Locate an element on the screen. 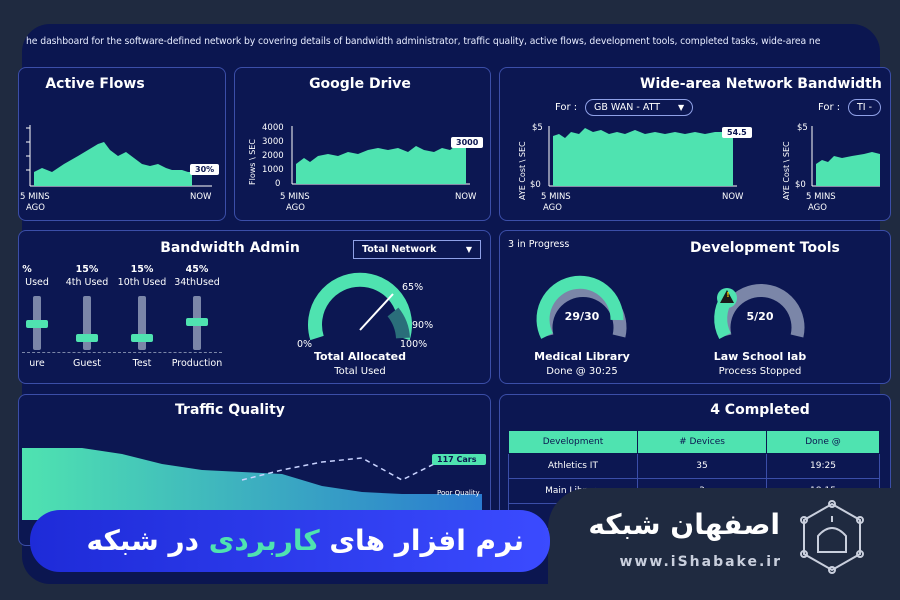  slider-label: Test is located at coordinates (142, 363).